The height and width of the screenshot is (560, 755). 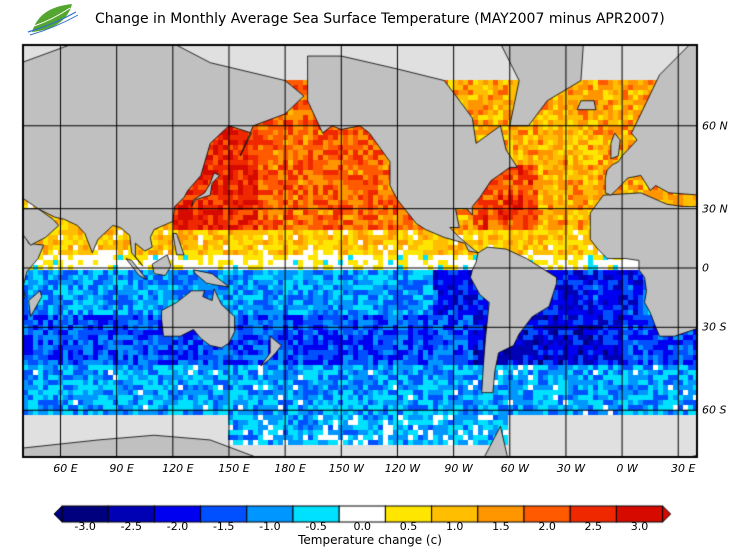 I want to click on colorbar-tick-label: 3.0, so click(x=639, y=526).